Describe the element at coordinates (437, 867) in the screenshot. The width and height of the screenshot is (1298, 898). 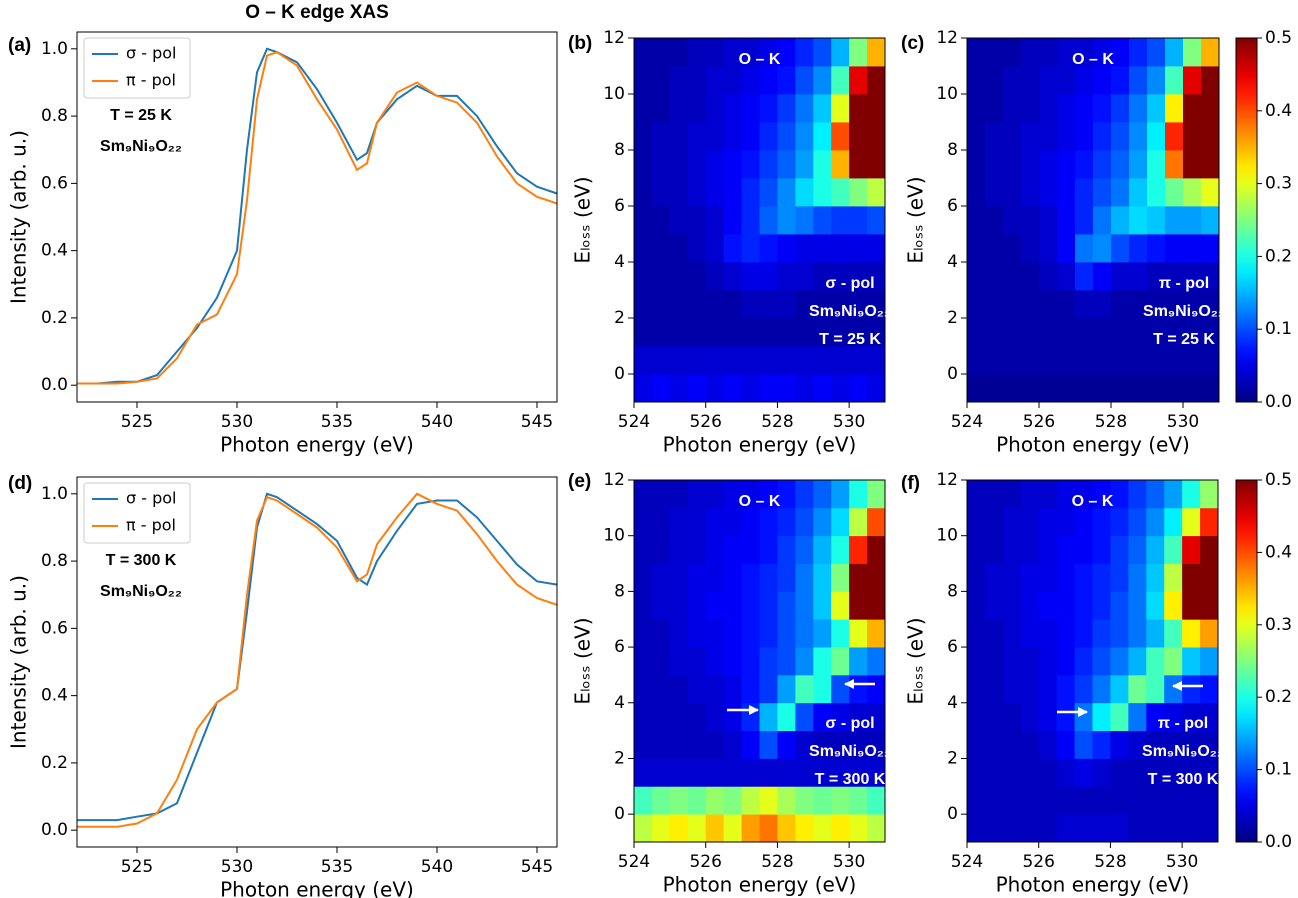
I see `x-tick-label: 540` at that location.